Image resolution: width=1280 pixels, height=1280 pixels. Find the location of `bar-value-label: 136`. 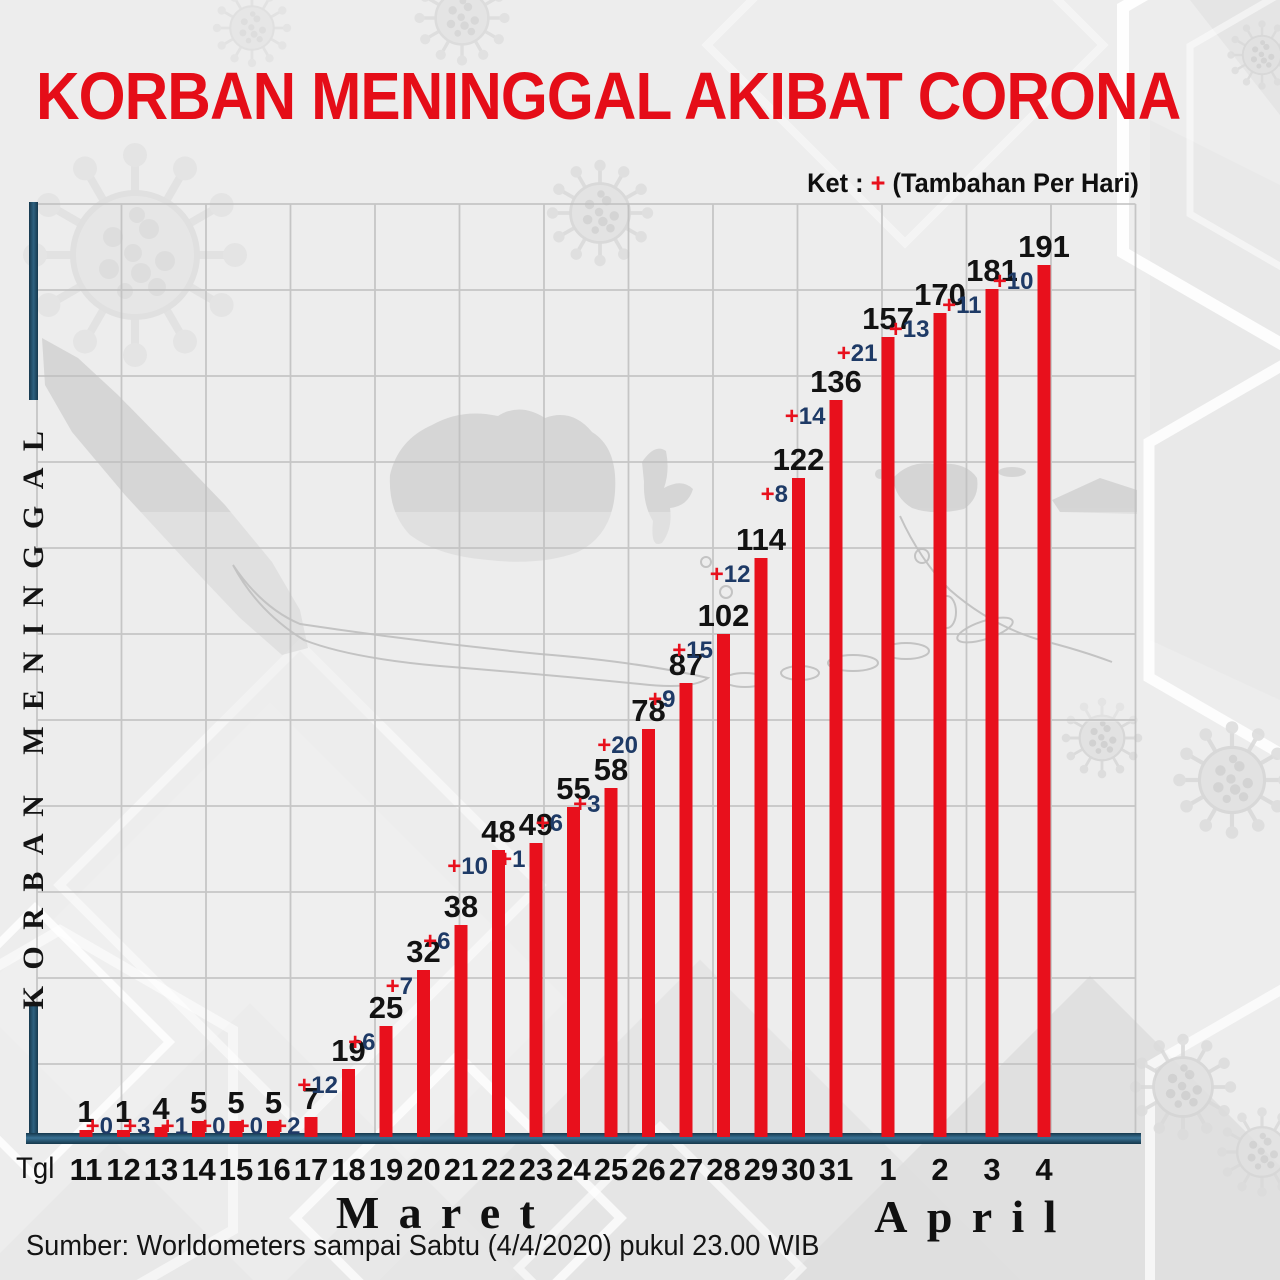

bar-value-label: 136 is located at coordinates (836, 381).